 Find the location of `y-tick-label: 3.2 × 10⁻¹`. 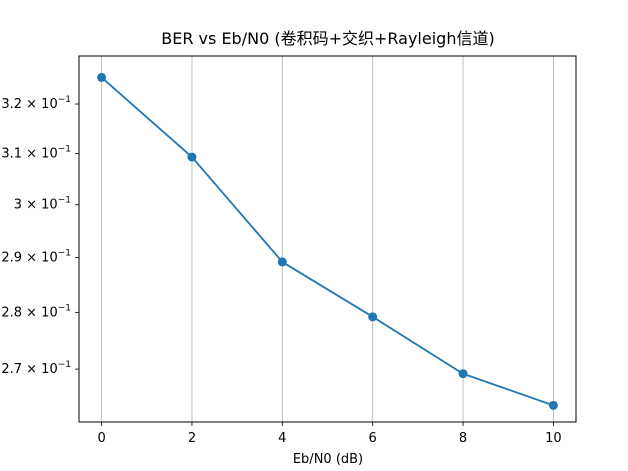

y-tick-label: 3.2 × 10⁻¹ is located at coordinates (36, 103).